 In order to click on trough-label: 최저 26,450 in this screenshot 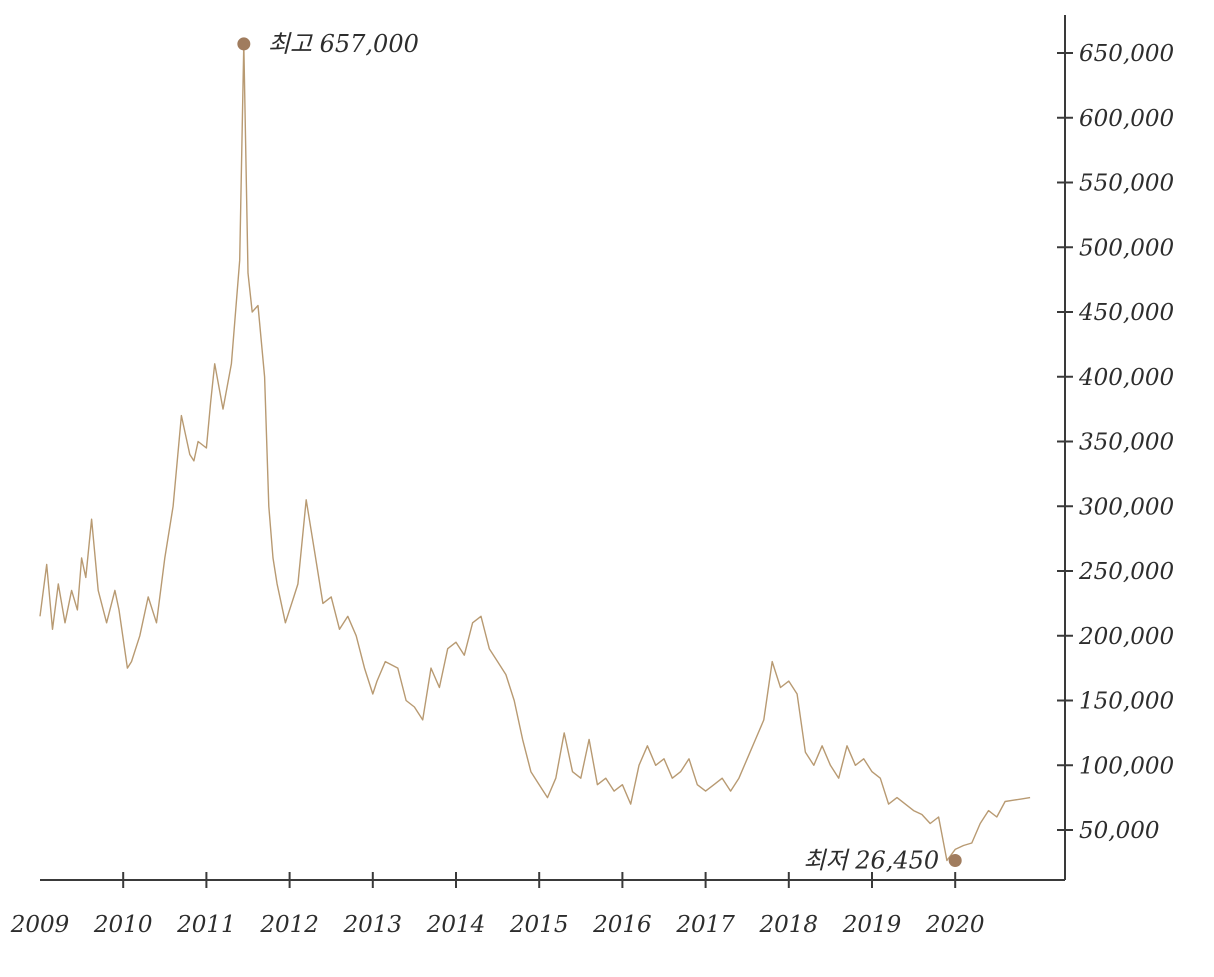, I will do `click(871, 860)`.